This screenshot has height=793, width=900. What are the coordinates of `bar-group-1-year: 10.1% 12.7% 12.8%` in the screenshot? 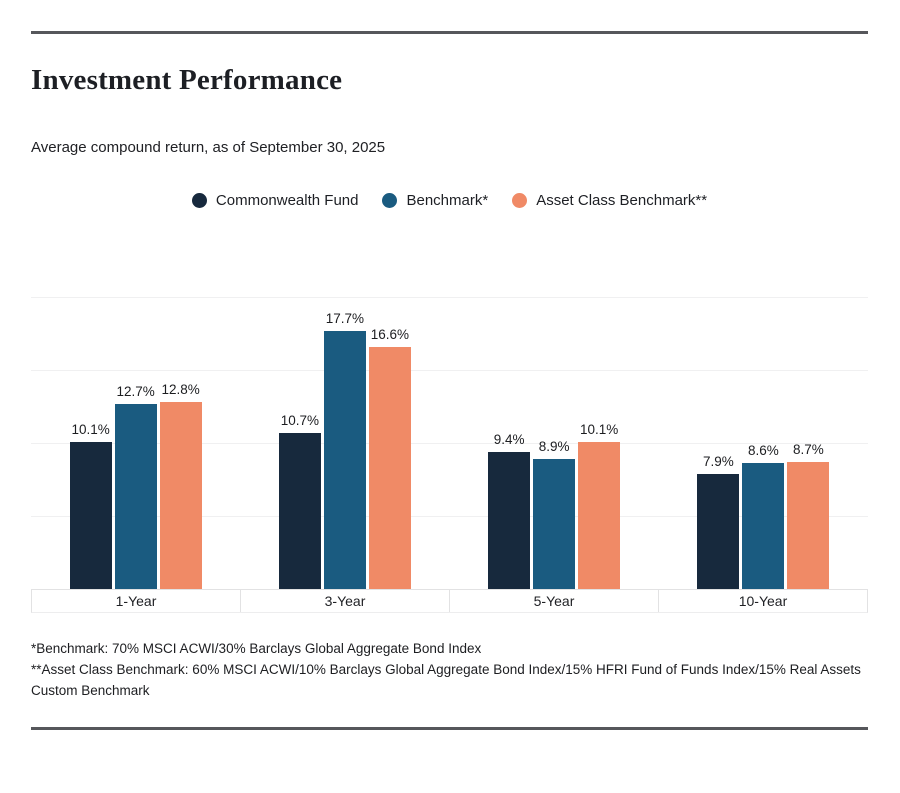 It's located at (135, 443).